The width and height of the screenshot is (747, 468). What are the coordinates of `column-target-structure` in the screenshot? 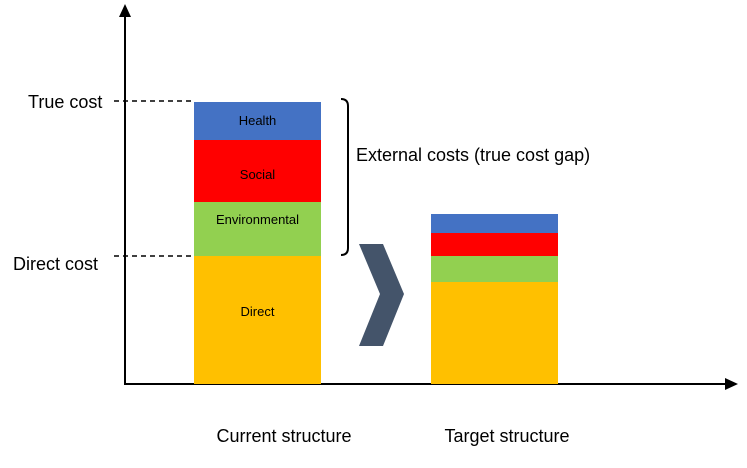 It's located at (494, 299).